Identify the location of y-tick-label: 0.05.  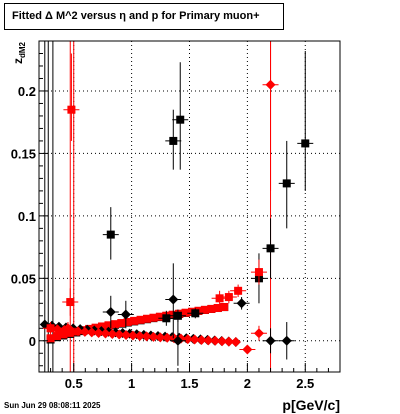
(23, 278).